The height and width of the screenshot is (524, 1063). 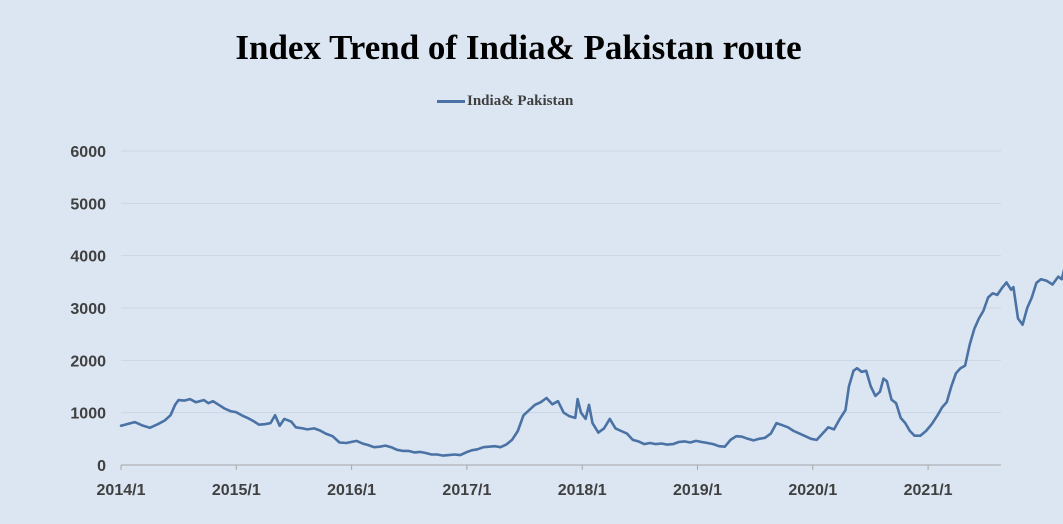 What do you see at coordinates (88, 204) in the screenshot?
I see `y-tick-label: 5000` at bounding box center [88, 204].